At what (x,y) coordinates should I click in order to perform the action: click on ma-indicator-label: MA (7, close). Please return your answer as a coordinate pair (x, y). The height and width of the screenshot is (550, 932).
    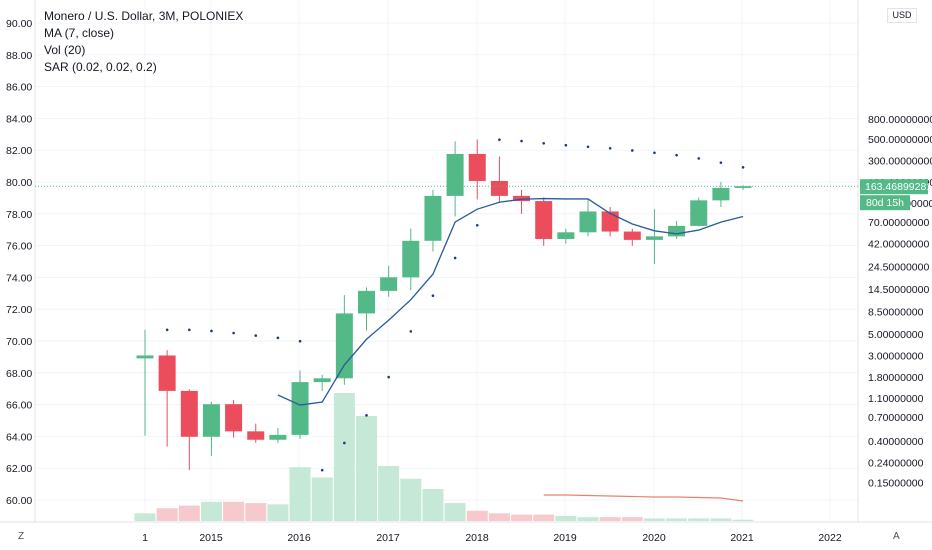
    Looking at the image, I should click on (79, 33).